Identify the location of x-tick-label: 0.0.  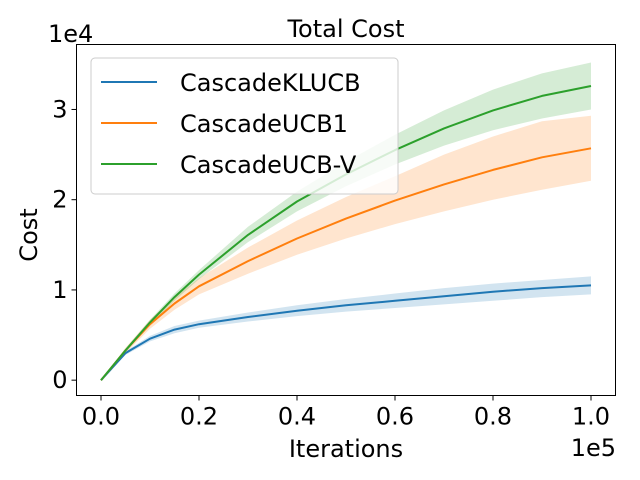
(101, 417).